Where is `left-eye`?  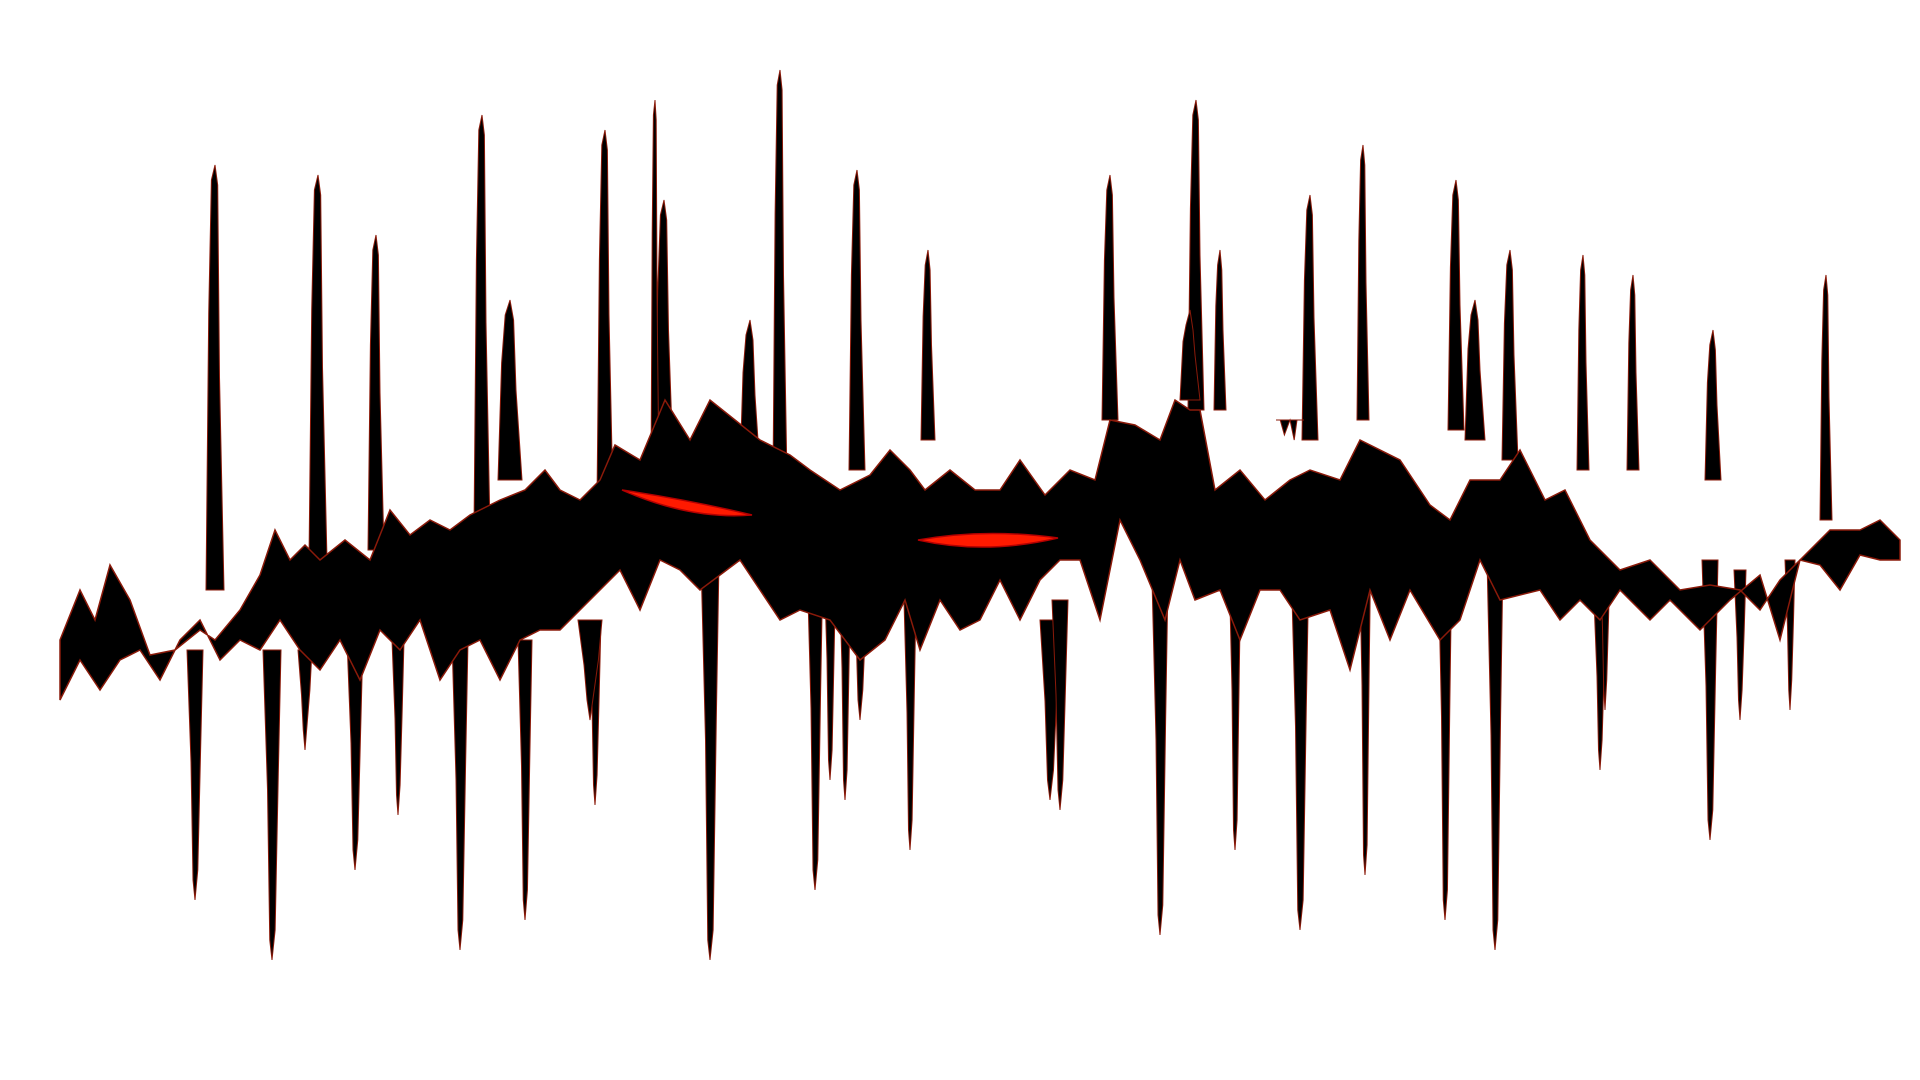
left-eye is located at coordinates (687, 503).